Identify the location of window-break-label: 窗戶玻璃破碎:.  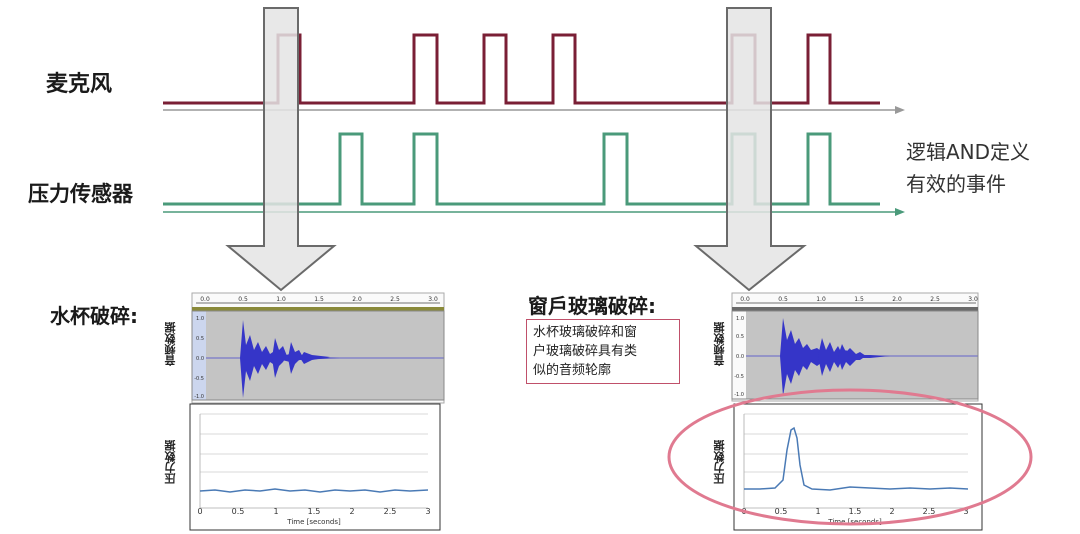
(592, 306).